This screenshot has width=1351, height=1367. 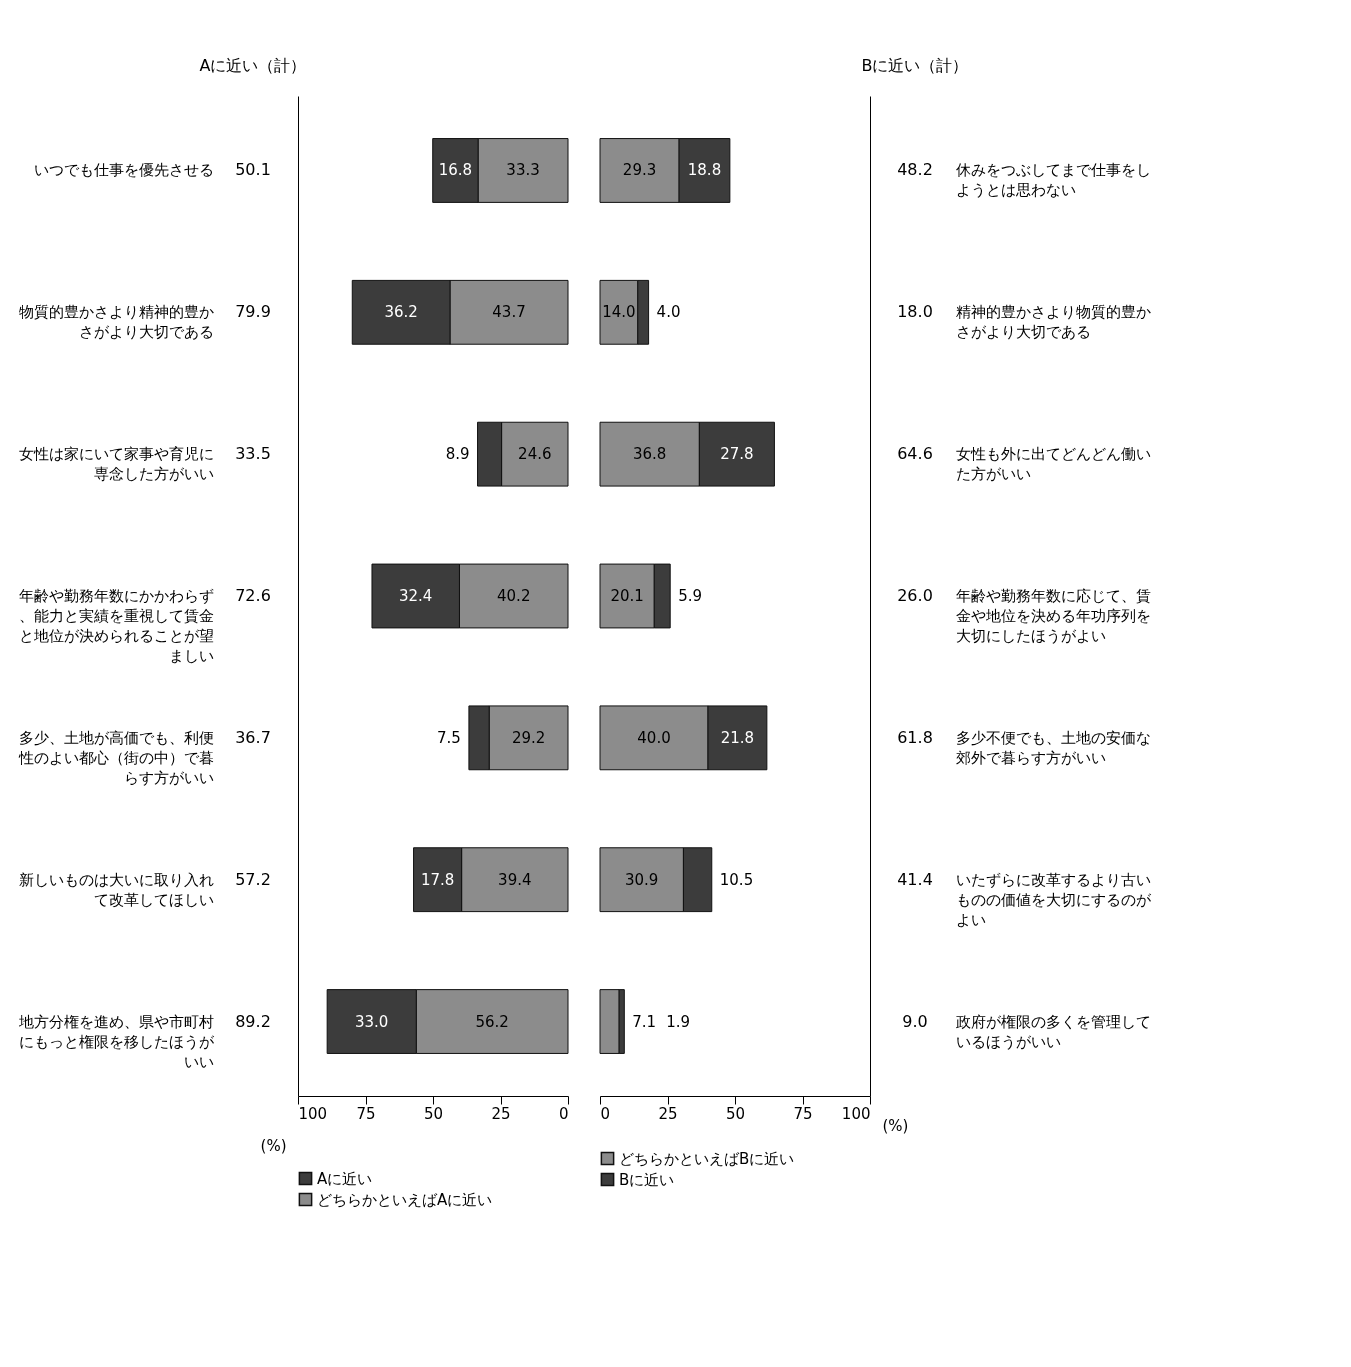 What do you see at coordinates (528, 737) in the screenshot?
I see `data-label: 29.2` at bounding box center [528, 737].